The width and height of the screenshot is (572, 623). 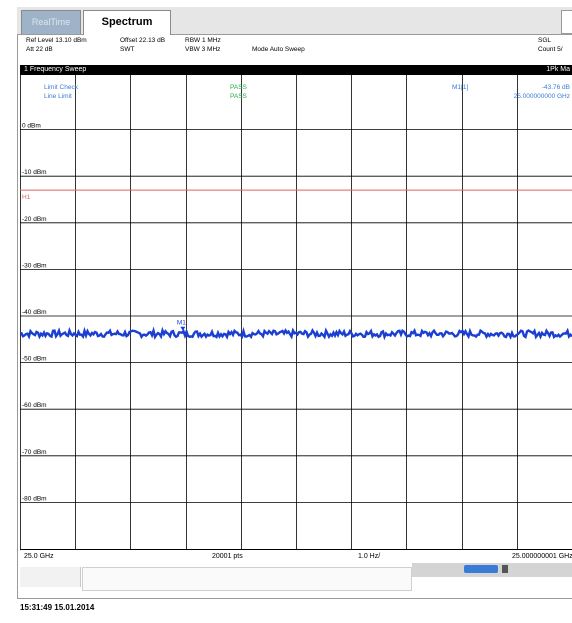 I want to click on tab-spectrum: Spectrum, so click(x=127, y=22).